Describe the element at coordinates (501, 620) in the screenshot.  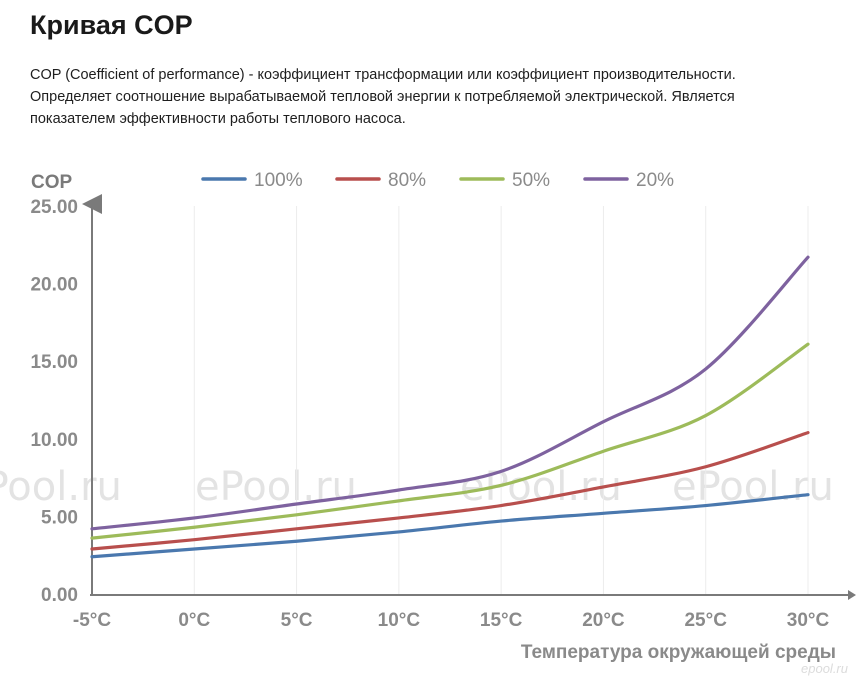
I see `x-tick-label: 15°C` at that location.